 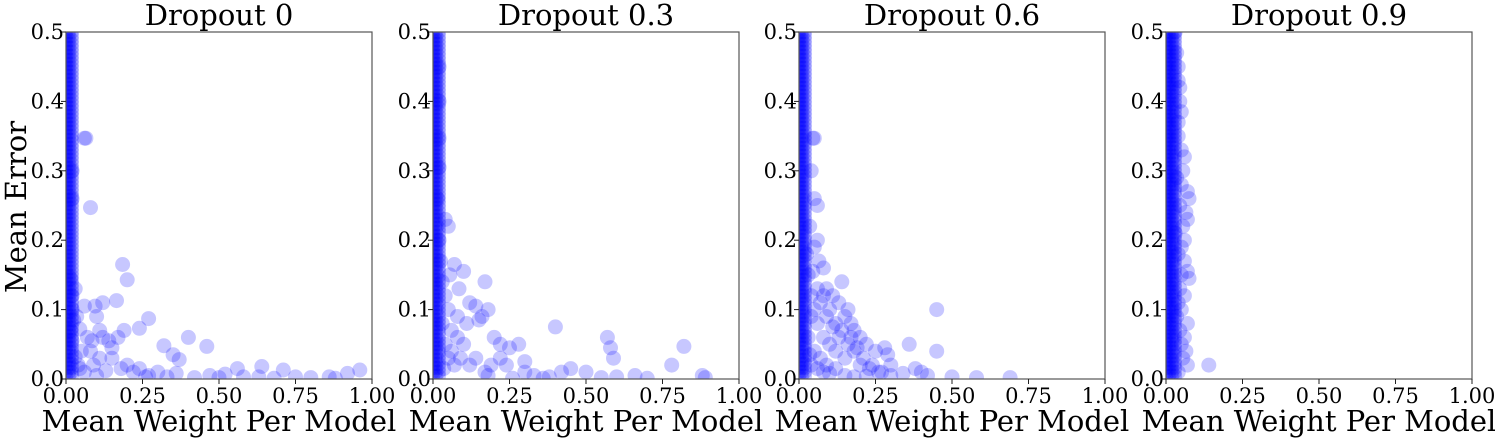 I want to click on x-tick-label: 1.00, so click(x=372, y=396).